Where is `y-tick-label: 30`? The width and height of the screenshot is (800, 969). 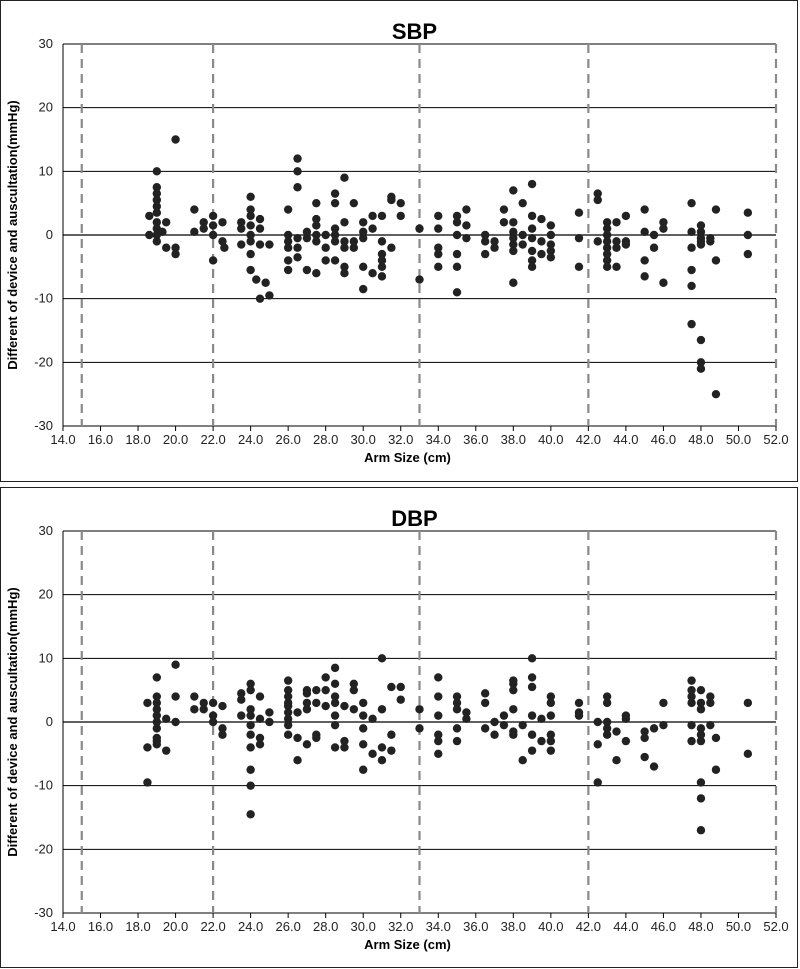 y-tick-label: 30 is located at coordinates (46, 43).